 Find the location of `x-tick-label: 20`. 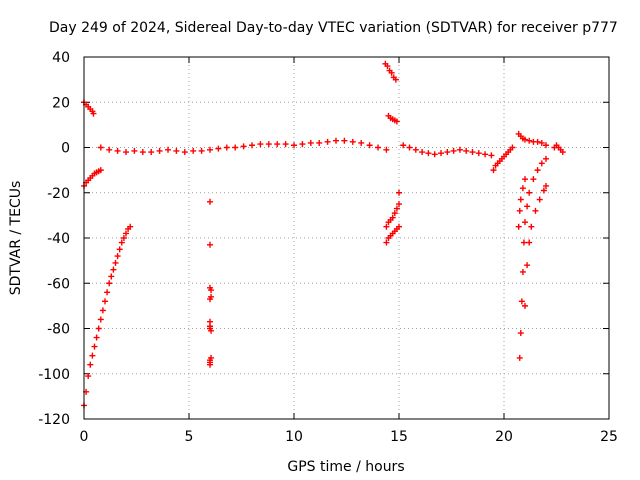

x-tick-label: 20 is located at coordinates (504, 437).